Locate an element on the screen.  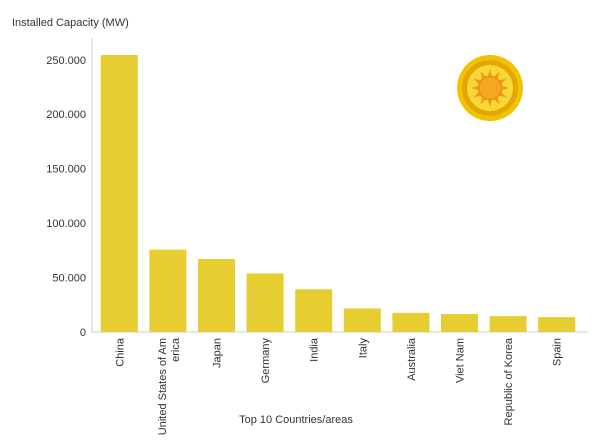
x-tick-label: Spain is located at coordinates (558, 352).